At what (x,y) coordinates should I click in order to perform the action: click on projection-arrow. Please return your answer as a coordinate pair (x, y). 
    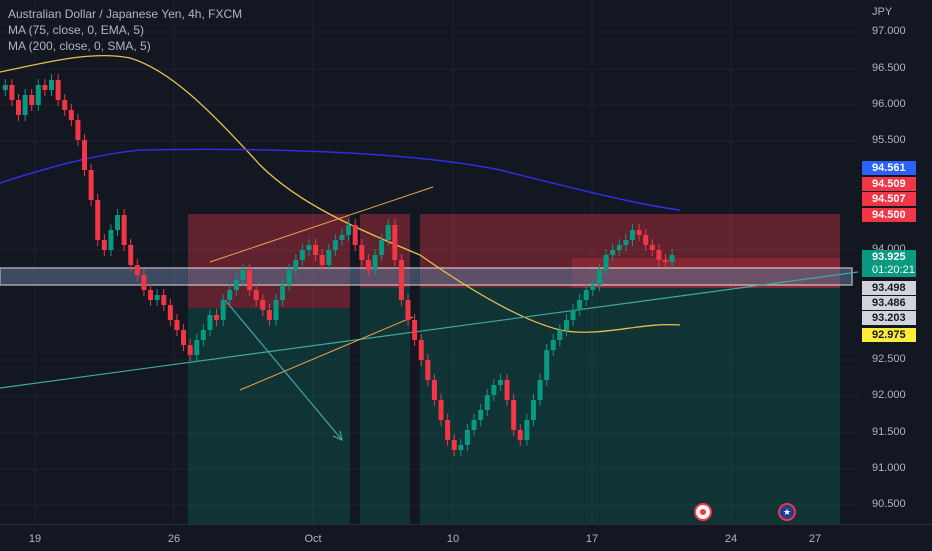
    Looking at the image, I should click on (283, 370).